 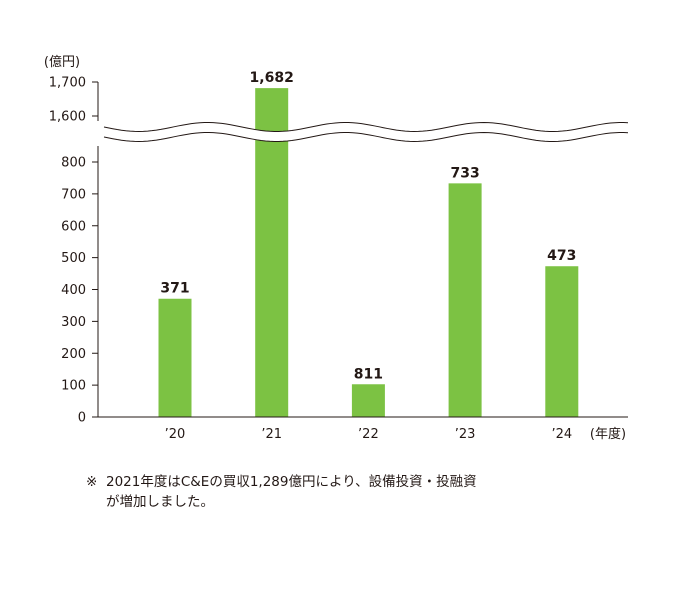 I want to click on note-line-1: 2021年度はC&Eの買収1,289億円により、設備投資・投融資, so click(x=291, y=482).